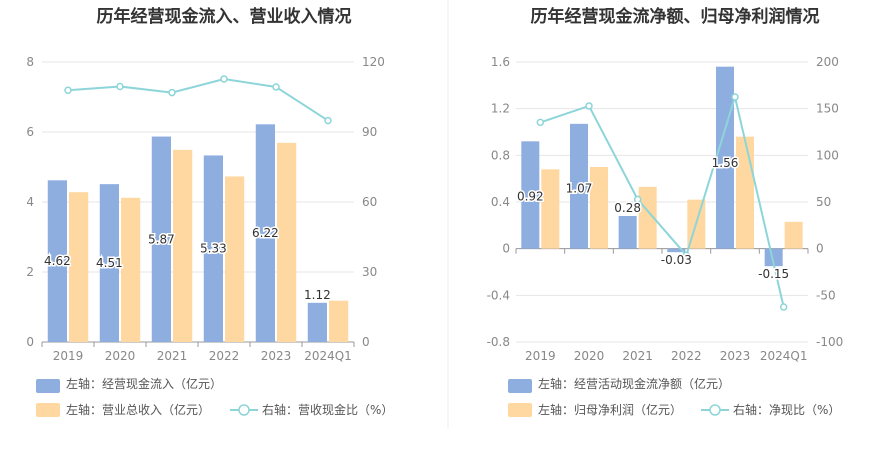  What do you see at coordinates (500, 62) in the screenshot?
I see `left-axis-tick-label: 1.6` at bounding box center [500, 62].